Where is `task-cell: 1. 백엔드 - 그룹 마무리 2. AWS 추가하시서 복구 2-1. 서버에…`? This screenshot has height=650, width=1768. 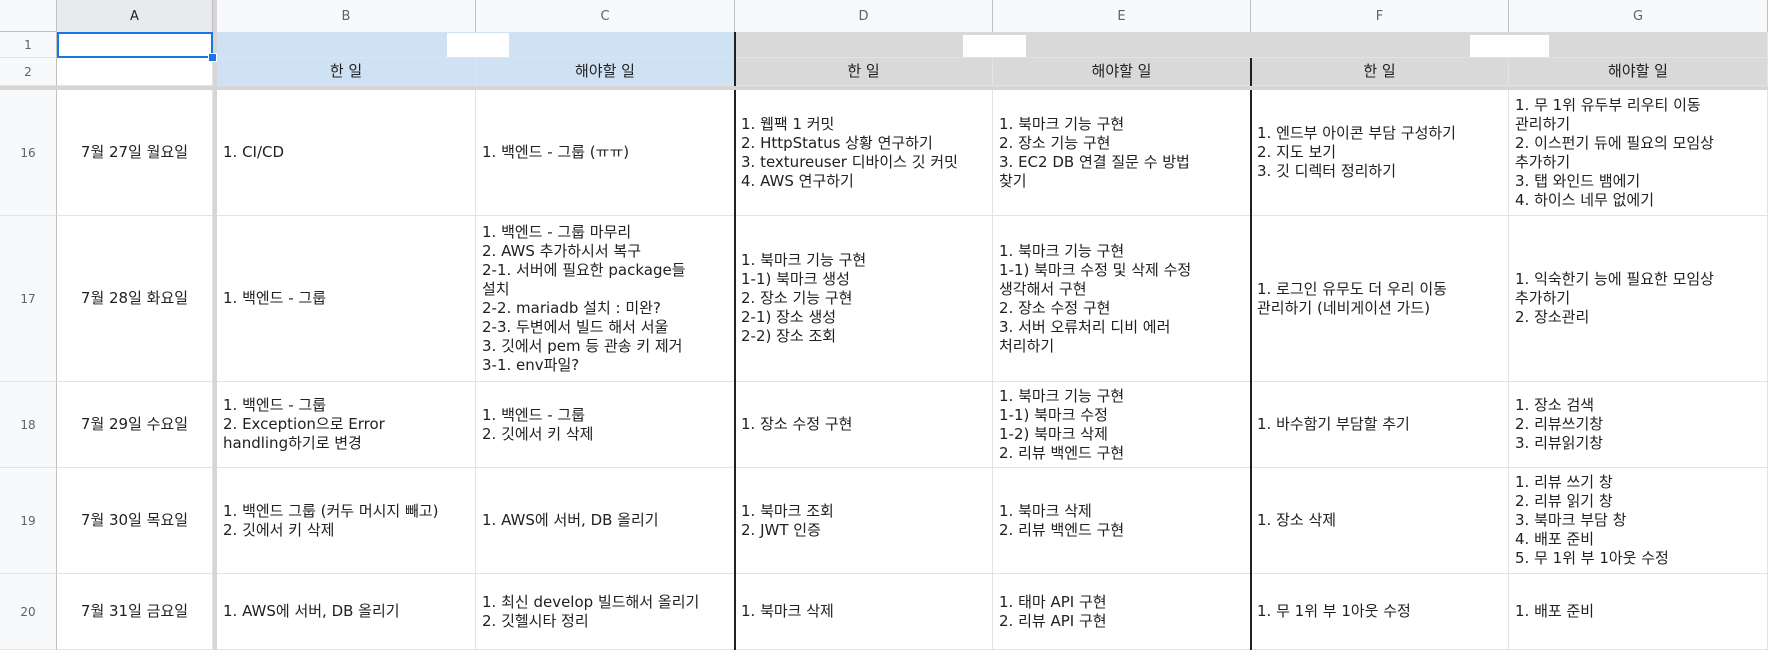 task-cell: 1. 백엔드 - 그룹 마무리 2. AWS 추가하시서 복구 2-1. 서버에… is located at coordinates (605, 299).